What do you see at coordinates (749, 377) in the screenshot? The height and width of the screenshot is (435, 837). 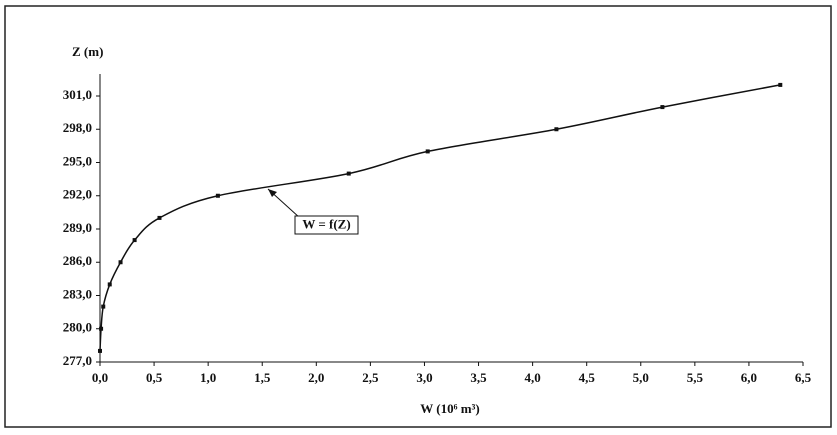 I see `x-tick-label: 6,0` at bounding box center [749, 377].